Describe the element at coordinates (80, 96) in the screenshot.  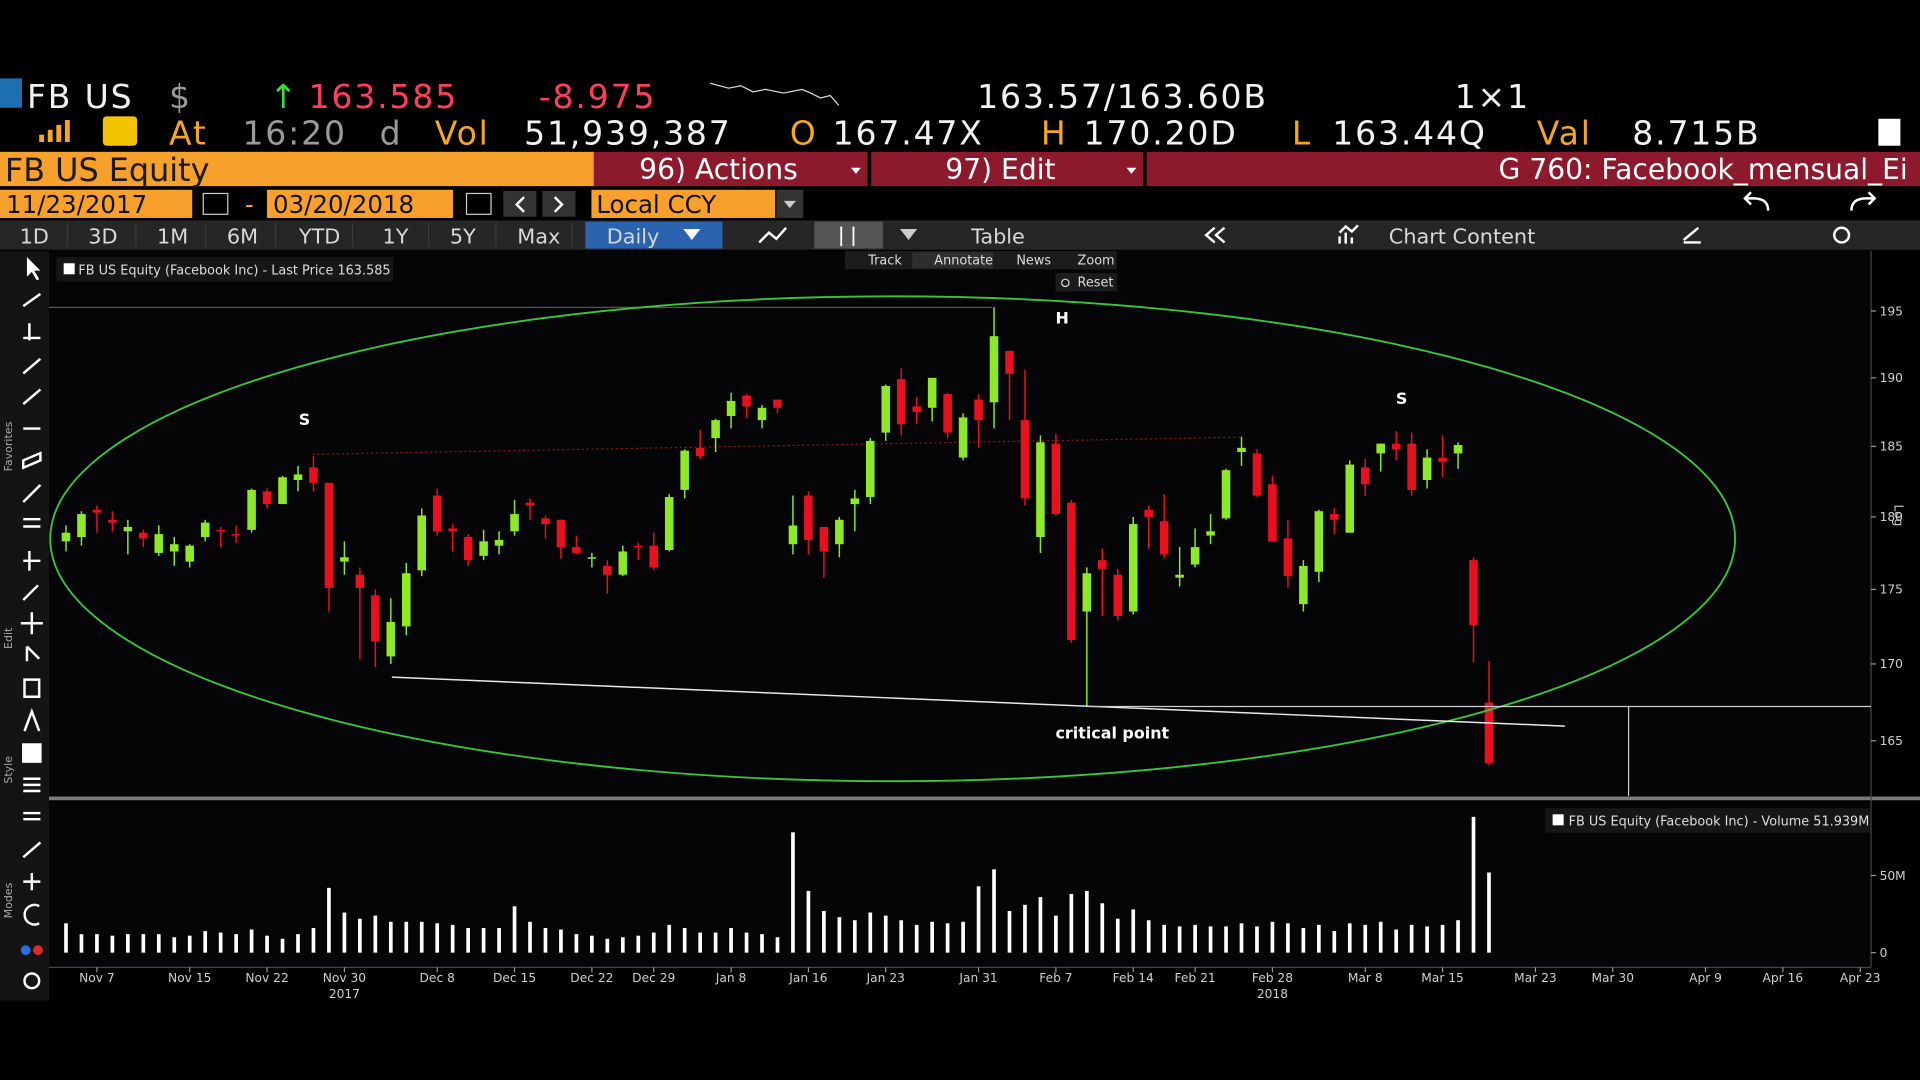
I see `ticker: FB US` at that location.